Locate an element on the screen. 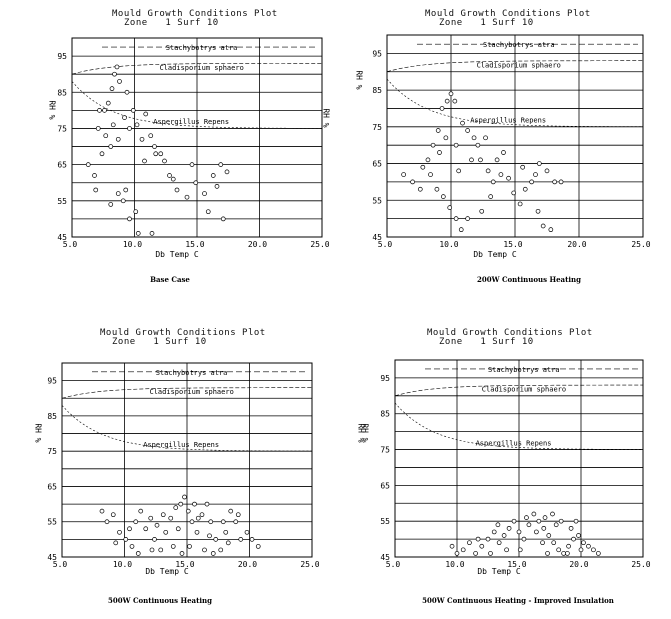 The width and height of the screenshot is (671, 619). cladisporium-curve is located at coordinates (187, 393).